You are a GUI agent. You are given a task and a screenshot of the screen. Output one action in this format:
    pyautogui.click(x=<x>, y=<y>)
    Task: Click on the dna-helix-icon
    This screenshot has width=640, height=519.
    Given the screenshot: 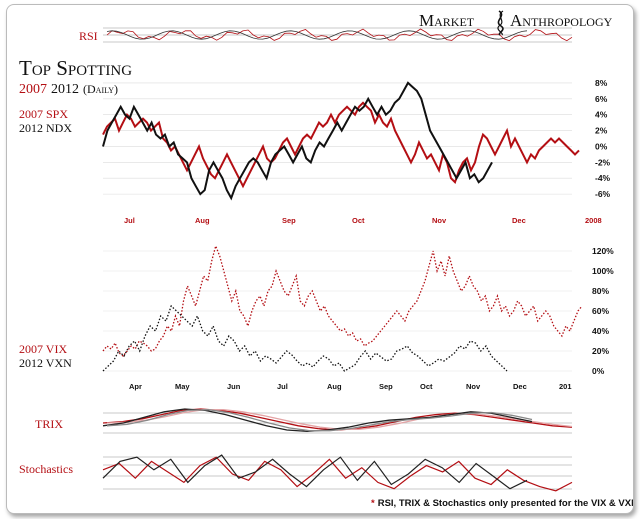 What is the action you would take?
    pyautogui.click(x=500, y=23)
    